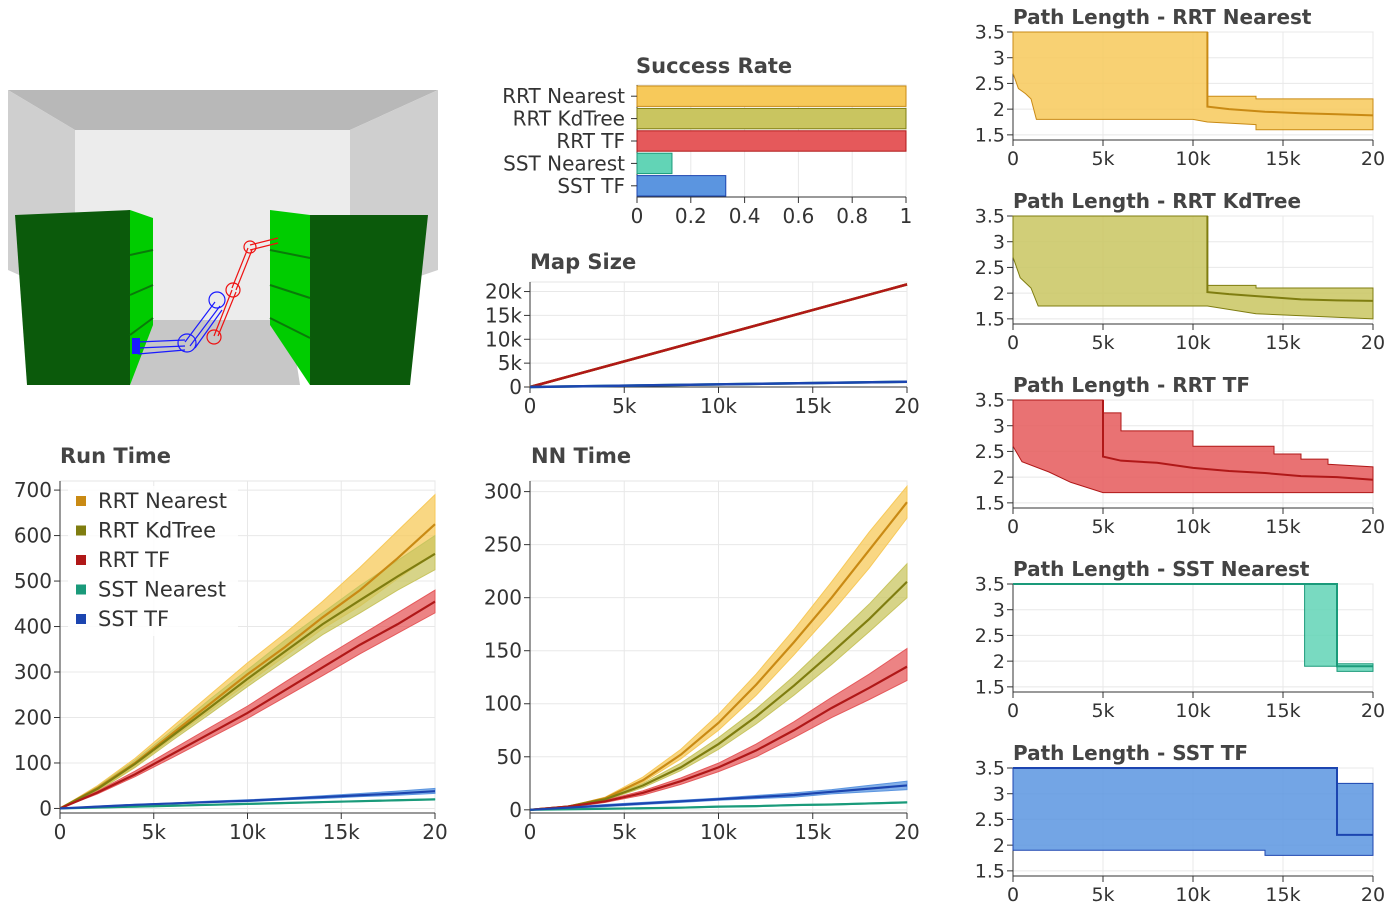 This screenshot has height=905, width=1391. I want to click on chart-title: Path Length - RRT TF, so click(1131, 385).